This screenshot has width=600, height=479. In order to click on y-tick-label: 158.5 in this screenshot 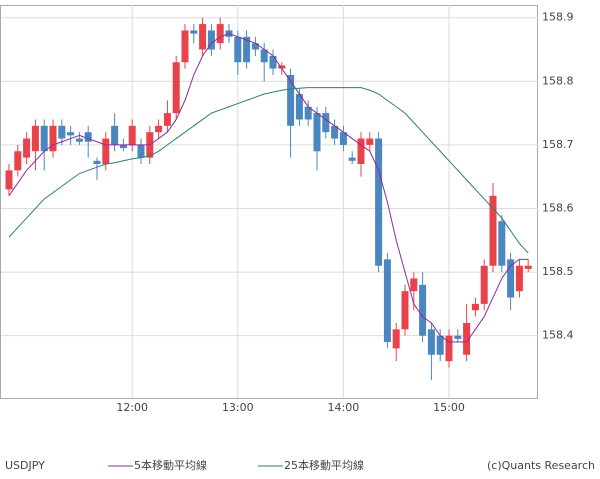, I will do `click(558, 271)`.